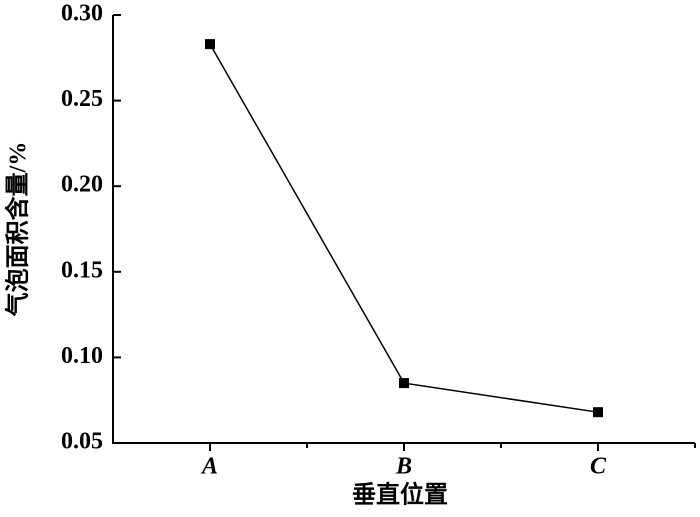 This screenshot has width=700, height=517. What do you see at coordinates (82, 14) in the screenshot?
I see `y-tick-label: 0.30` at bounding box center [82, 14].